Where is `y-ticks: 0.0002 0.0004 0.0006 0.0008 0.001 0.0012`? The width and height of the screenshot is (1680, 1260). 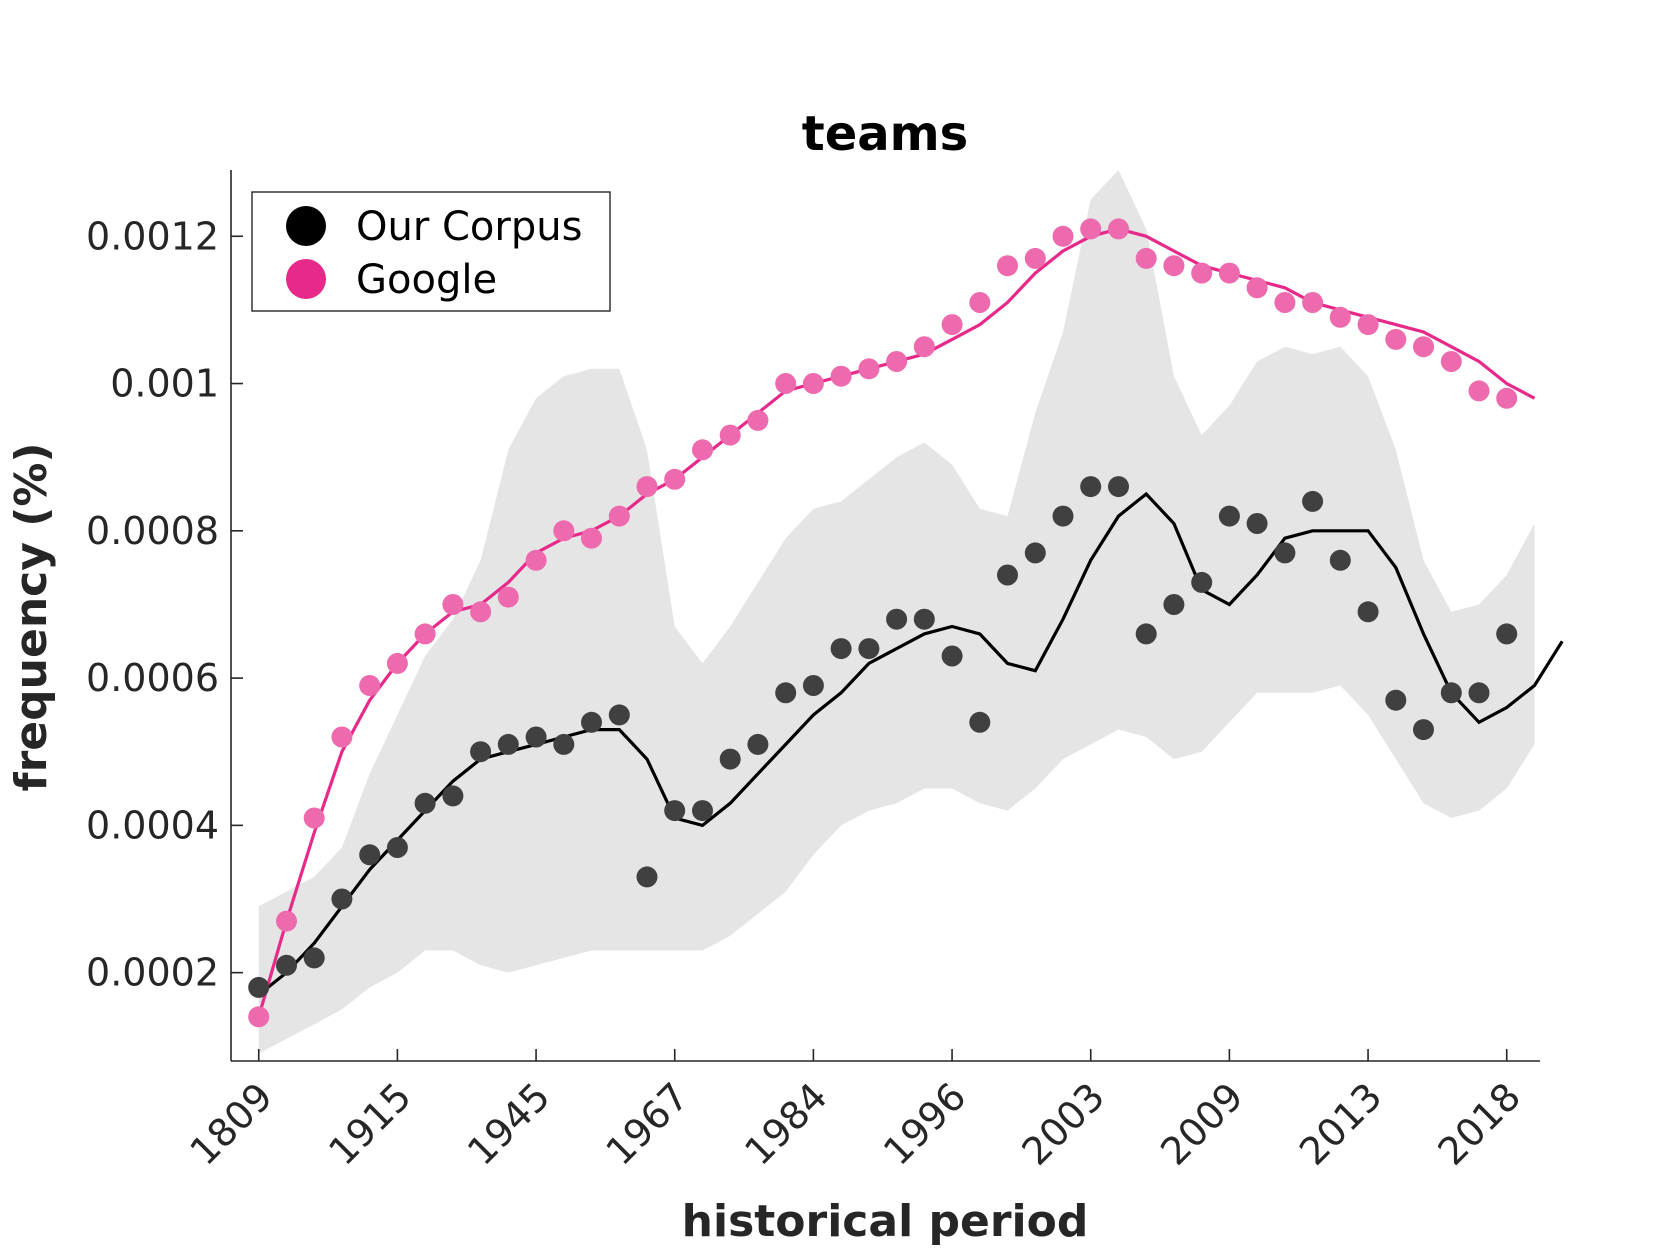 y-ticks: 0.0002 0.0004 0.0006 0.0008 0.001 0.0012 is located at coordinates (164, 604).